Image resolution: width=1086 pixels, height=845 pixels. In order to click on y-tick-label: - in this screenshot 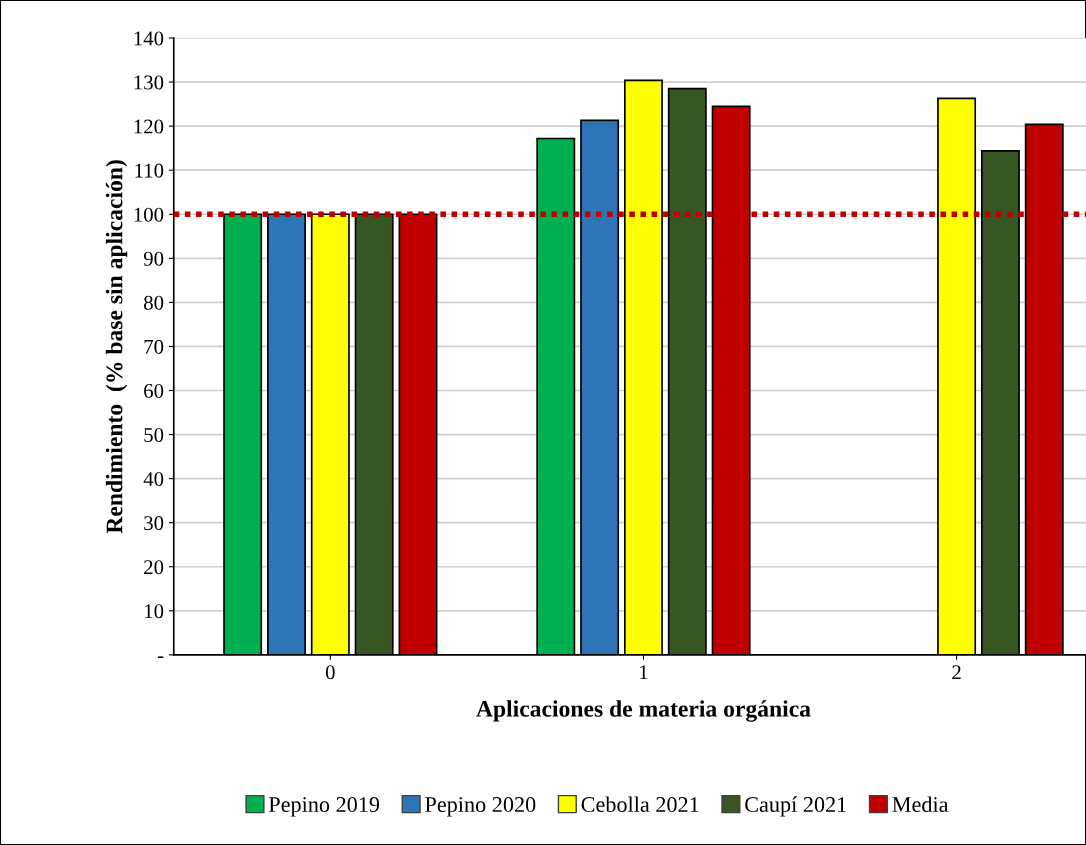, I will do `click(160, 657)`.